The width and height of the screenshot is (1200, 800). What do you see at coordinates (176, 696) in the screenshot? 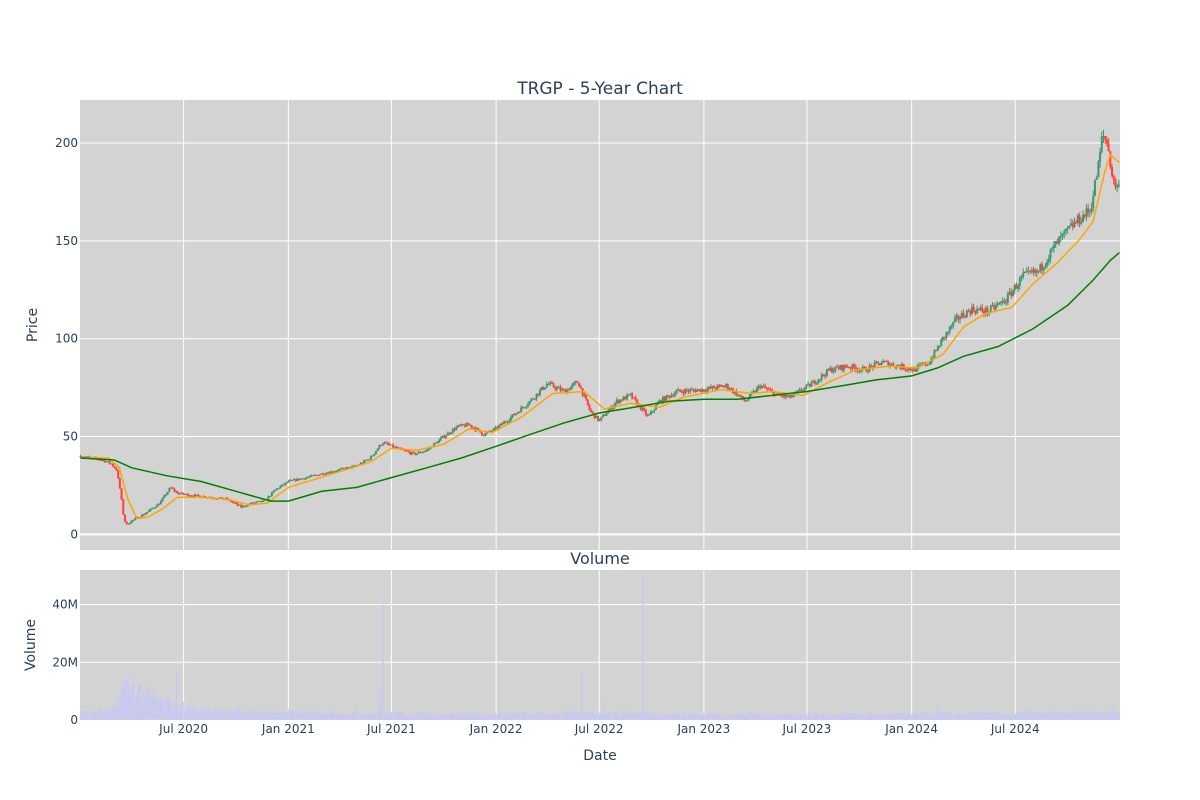
I see `volume-spike-bar` at bounding box center [176, 696].